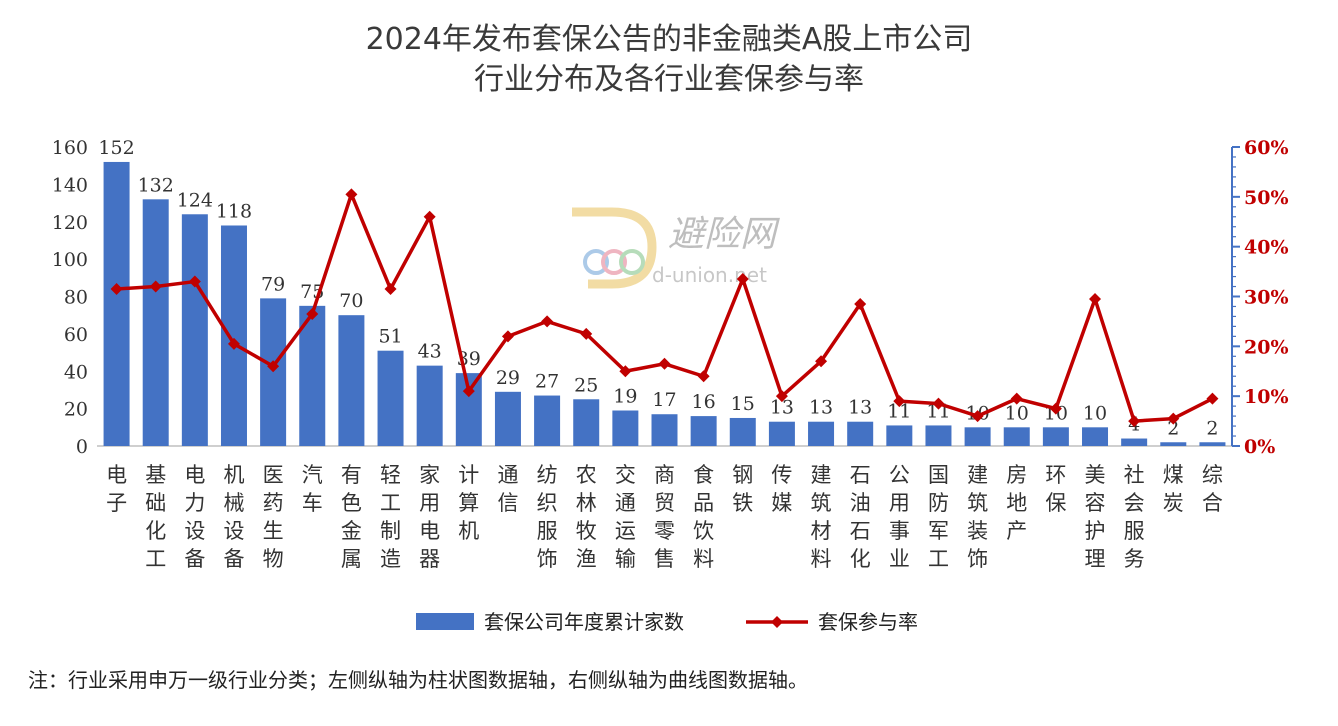  What do you see at coordinates (155, 517) in the screenshot?
I see `x-axis-category-label: 基础化工` at bounding box center [155, 517].